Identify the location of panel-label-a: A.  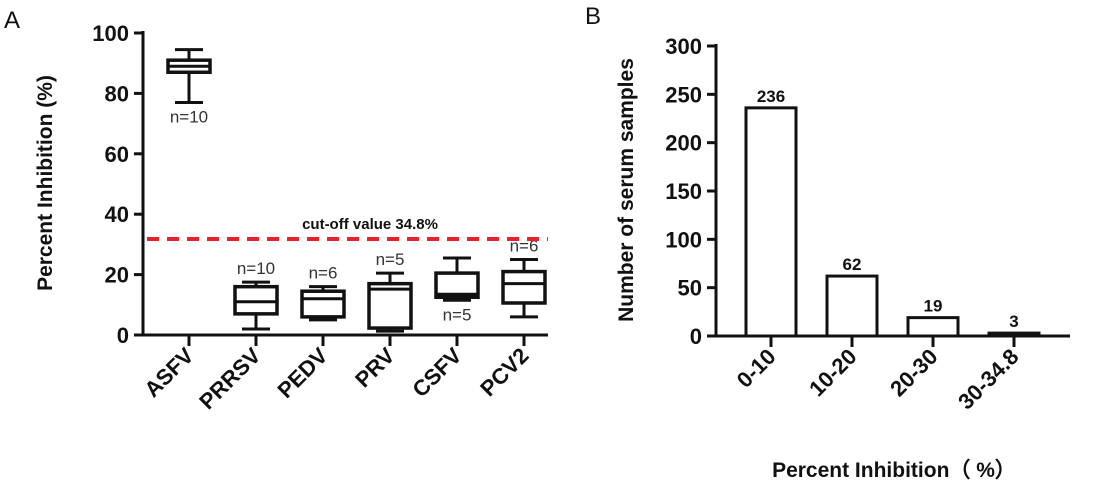
(12, 20).